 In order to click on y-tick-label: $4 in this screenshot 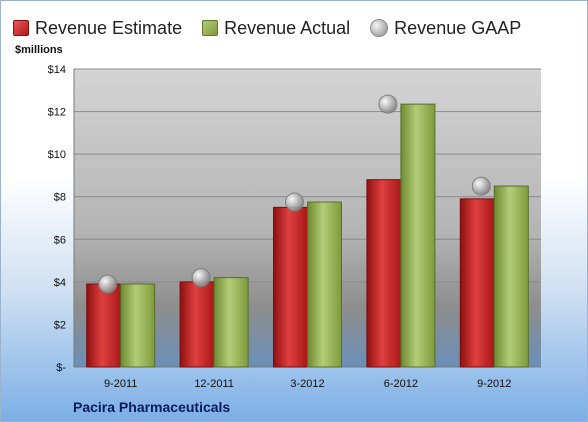, I will do `click(60, 283)`.